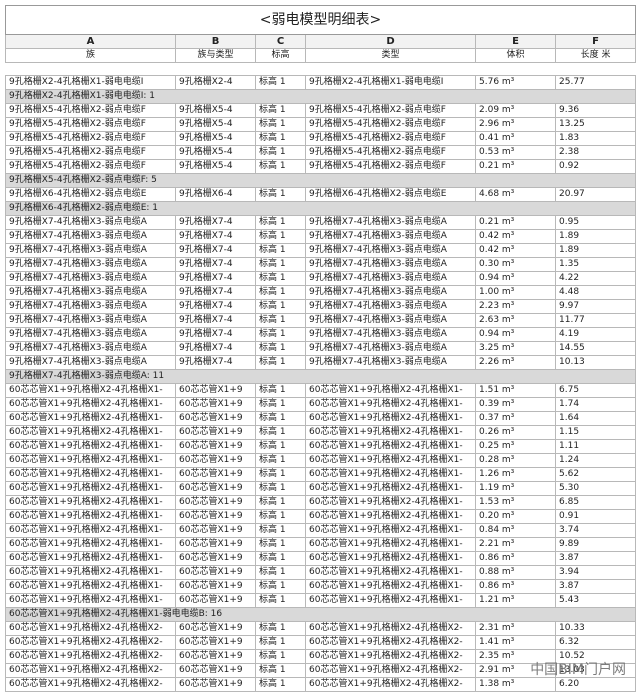 This screenshot has width=640, height=699. I want to click on column-header: 长度 米, so click(595, 55).